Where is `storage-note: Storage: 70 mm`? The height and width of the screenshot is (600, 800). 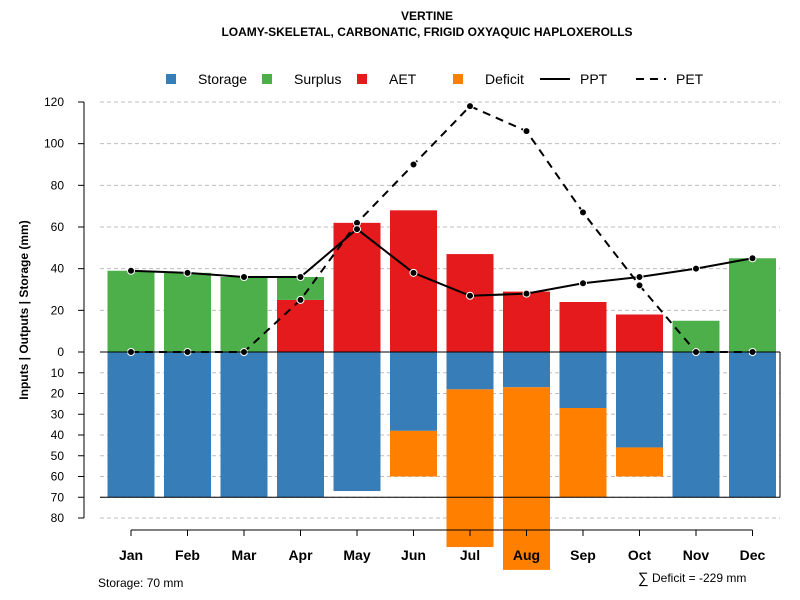
storage-note: Storage: 70 mm is located at coordinates (140, 583).